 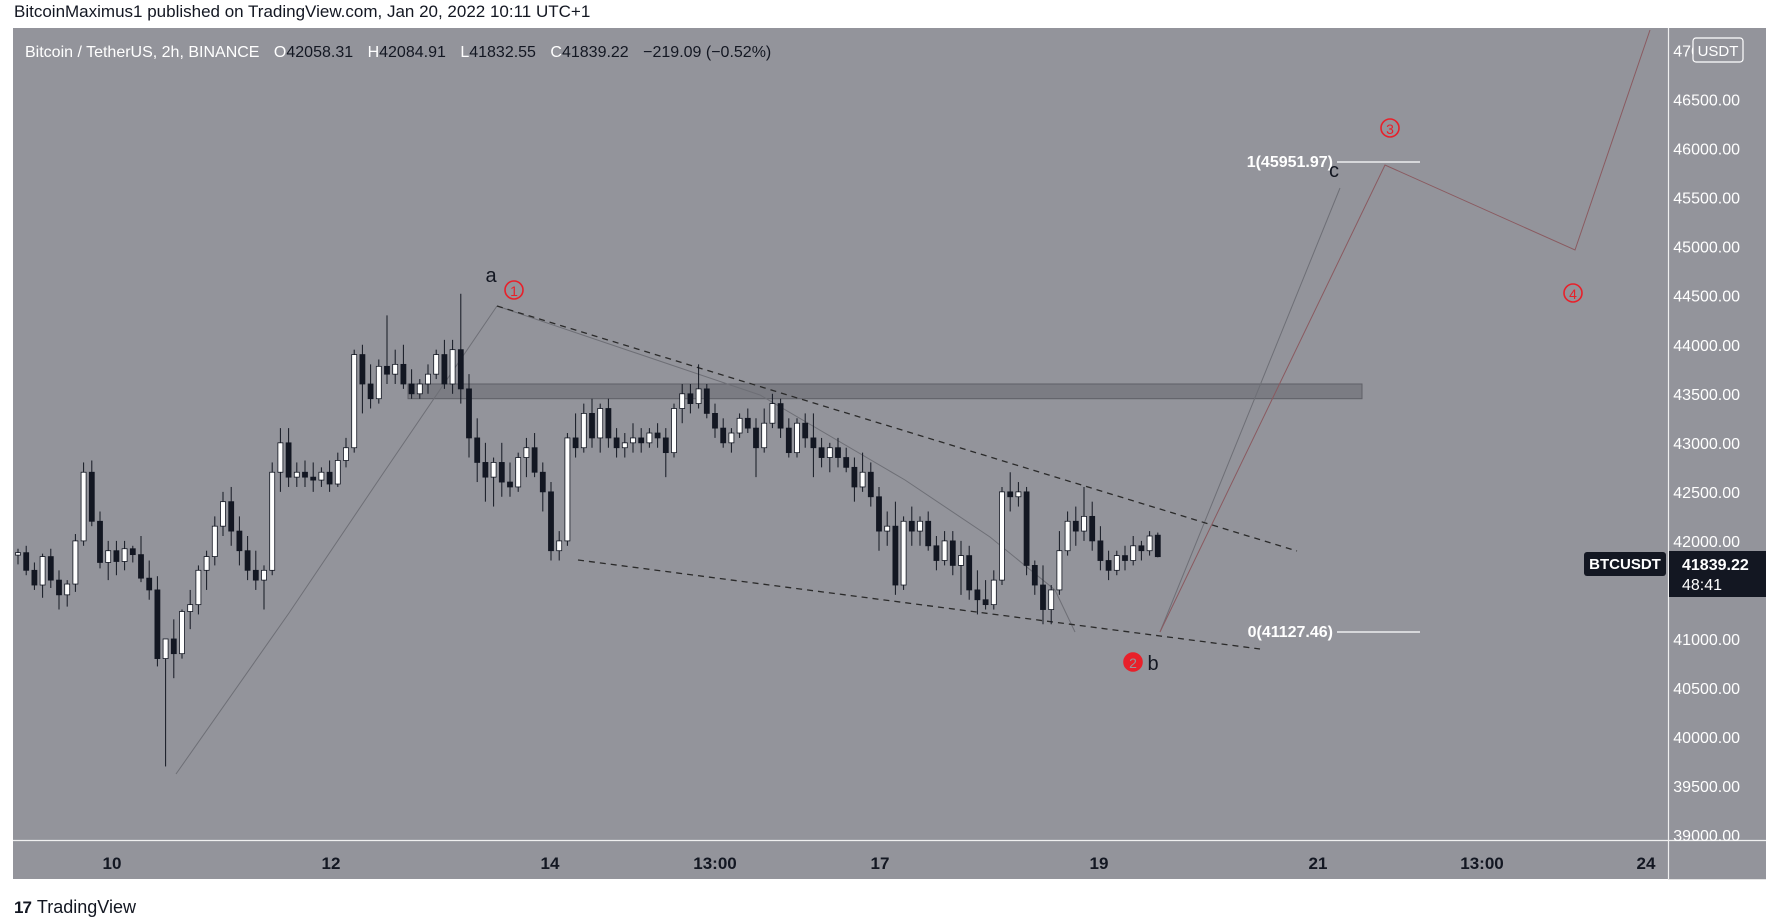 What do you see at coordinates (1133, 663) in the screenshot?
I see `svg-text: 2` at bounding box center [1133, 663].